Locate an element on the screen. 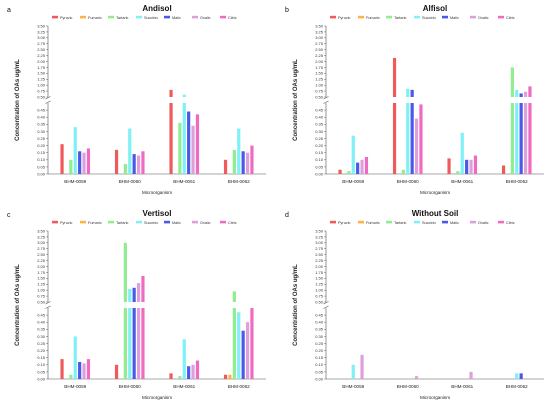 This screenshot has height=416, width=550. y-tick-label: 1.00 is located at coordinates (41, 85).